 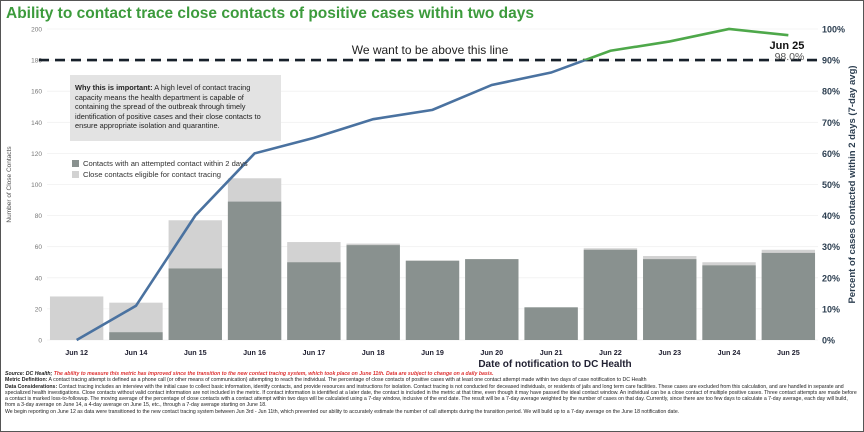 I want to click on y-tick-label: 80, so click(x=39, y=216).